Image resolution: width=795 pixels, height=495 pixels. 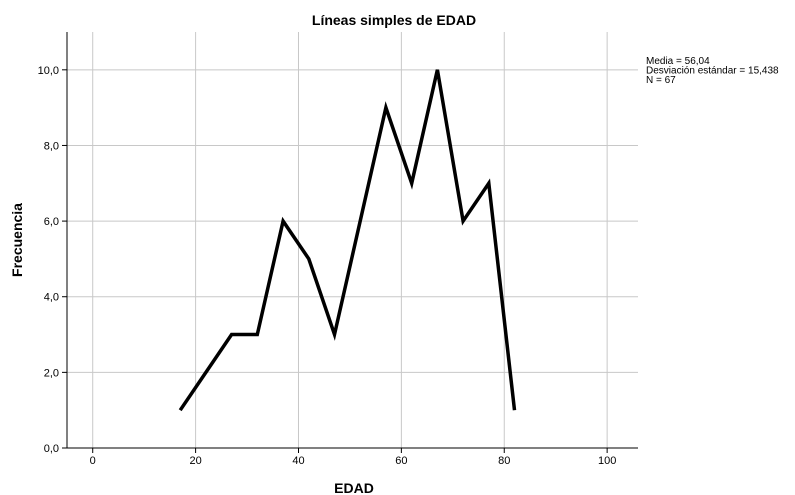 I want to click on y-ticks: 0,0 2,0 4,0 6,0 8,0 10,0, so click(x=52, y=260).